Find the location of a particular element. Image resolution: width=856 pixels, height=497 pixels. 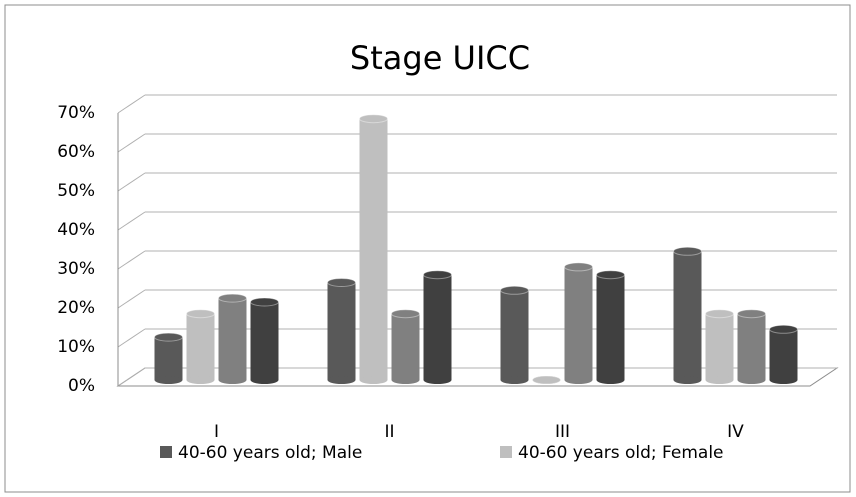

chart-title: Stage UICC is located at coordinates (440, 58).